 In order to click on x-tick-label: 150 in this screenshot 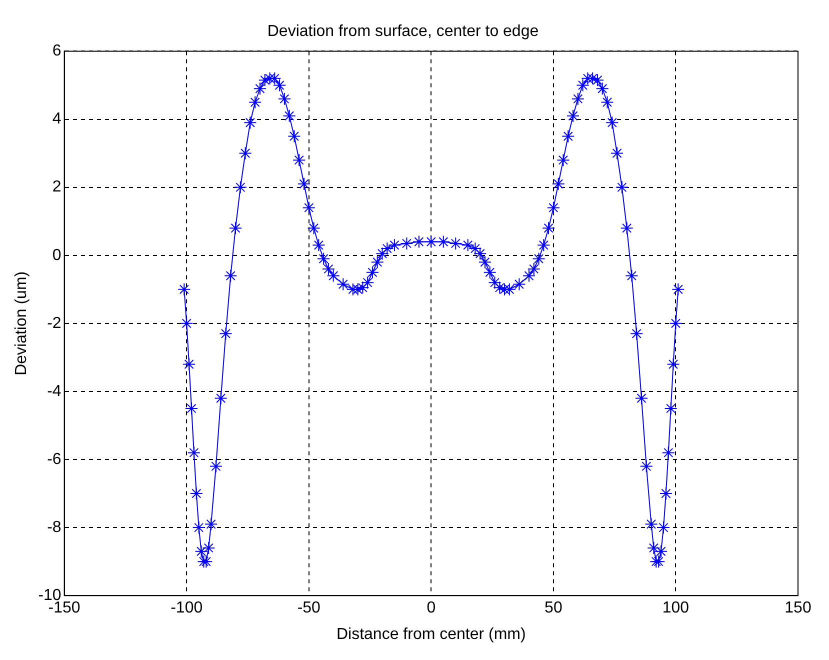, I will do `click(798, 608)`.